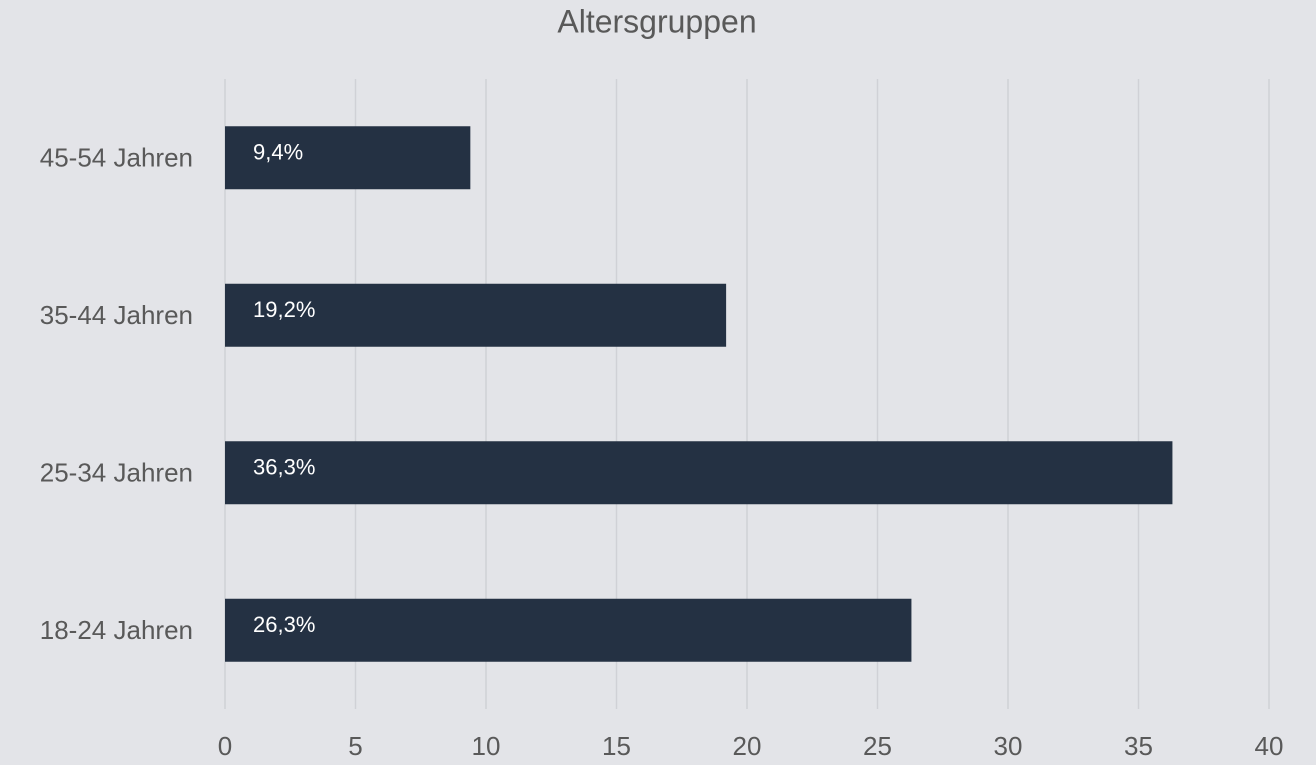  I want to click on y-tick-label: 45-54 Jahren, so click(116, 158).